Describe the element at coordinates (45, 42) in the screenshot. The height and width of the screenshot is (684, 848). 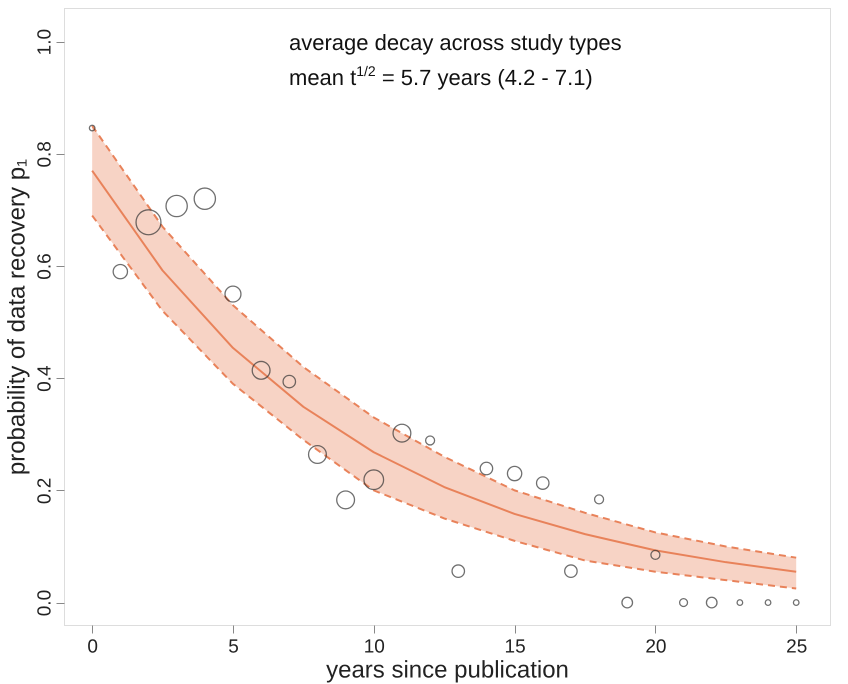
I see `y-tick-label: 1.0` at that location.